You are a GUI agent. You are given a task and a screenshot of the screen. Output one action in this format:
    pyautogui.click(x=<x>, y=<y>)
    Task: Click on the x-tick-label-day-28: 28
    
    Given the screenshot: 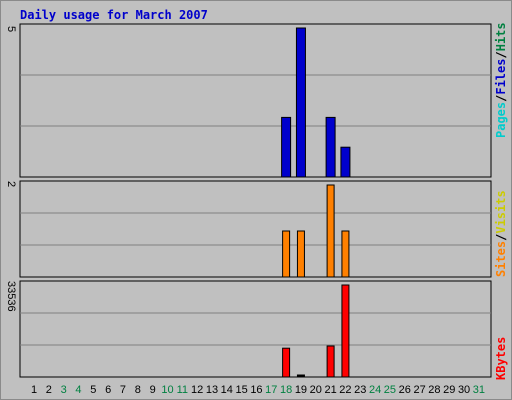 What is the action you would take?
    pyautogui.click(x=434, y=390)
    